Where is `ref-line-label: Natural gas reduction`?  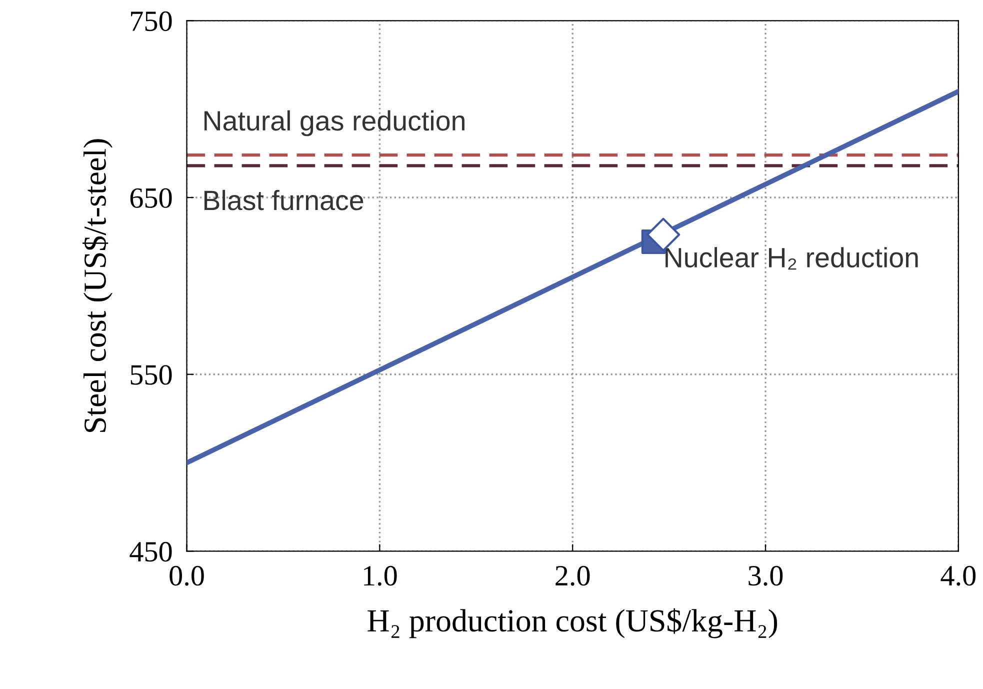 ref-line-label: Natural gas reduction is located at coordinates (334, 123).